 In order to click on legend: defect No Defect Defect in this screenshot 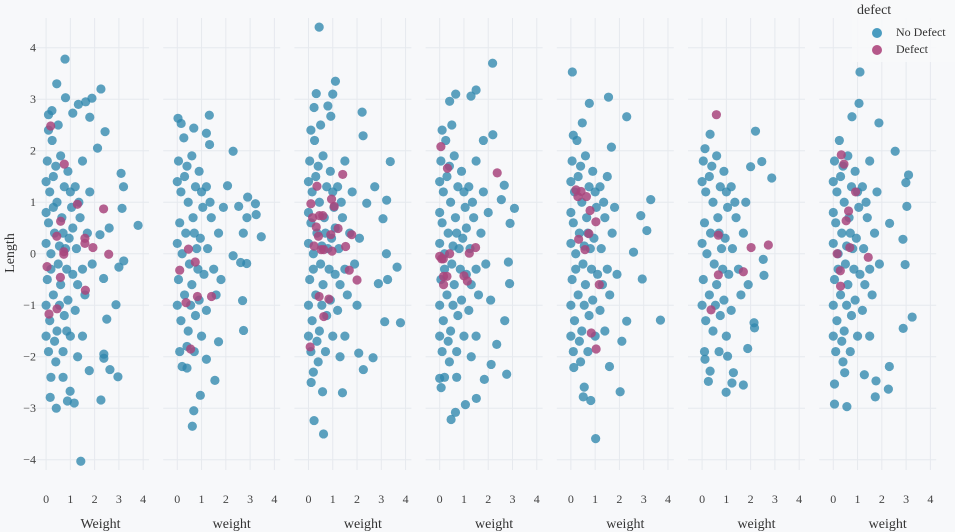, I will do `click(903, 31)`.